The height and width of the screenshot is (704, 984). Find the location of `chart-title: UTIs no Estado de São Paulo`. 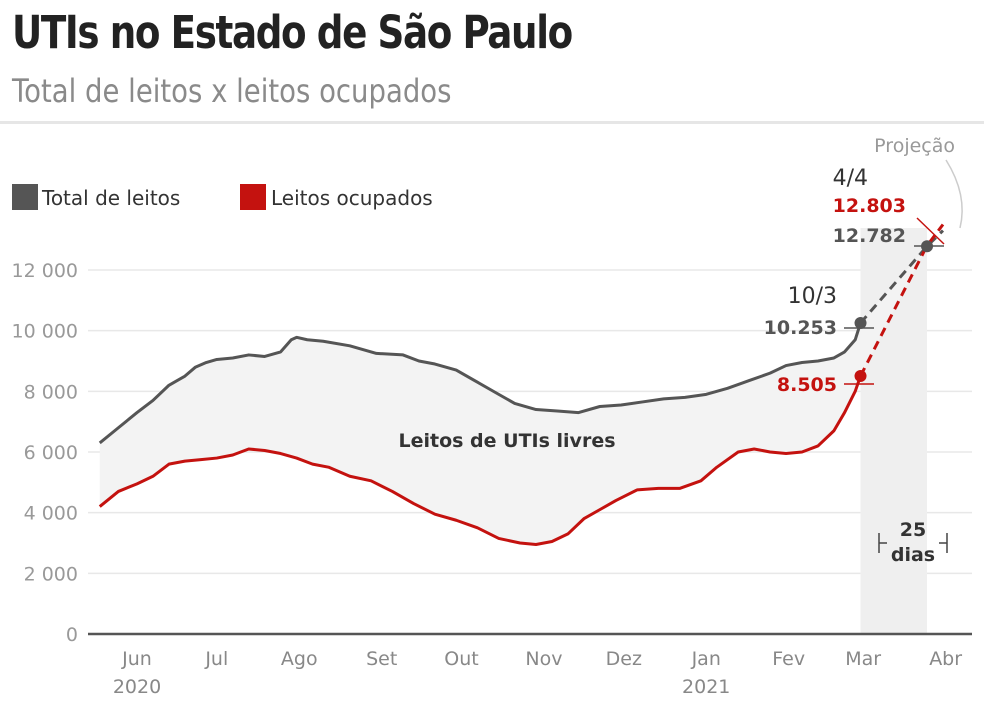

chart-title: UTIs no Estado de São Paulo is located at coordinates (292, 32).